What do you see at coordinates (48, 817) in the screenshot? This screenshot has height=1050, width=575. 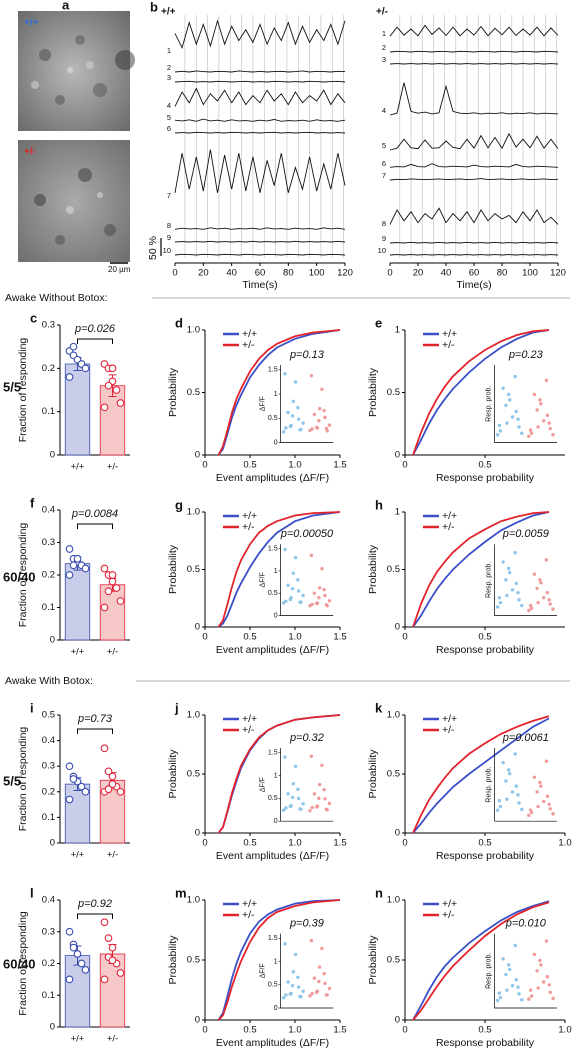 I see `y-tick-label: 0.1` at bounding box center [48, 817].